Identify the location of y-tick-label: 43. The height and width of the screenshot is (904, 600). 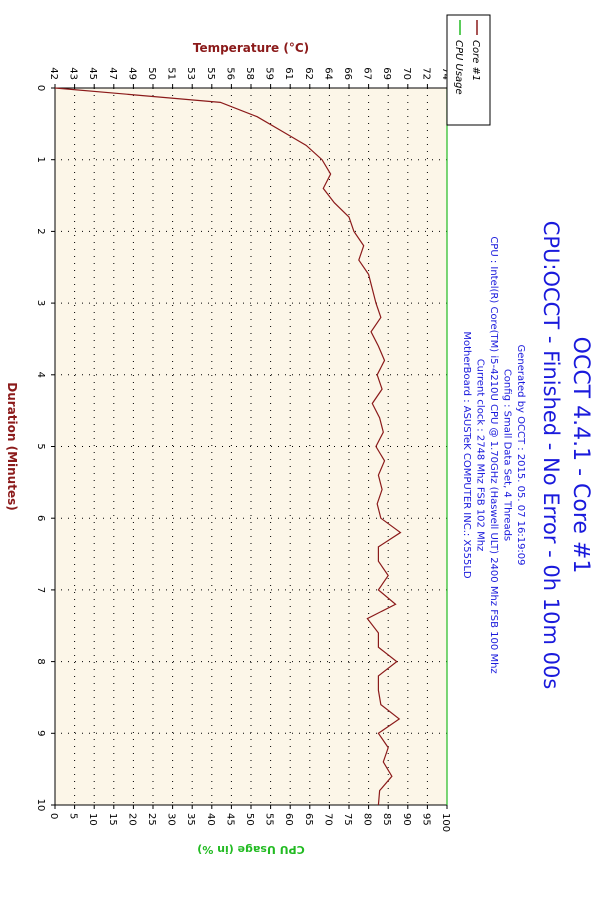
(73, 73).